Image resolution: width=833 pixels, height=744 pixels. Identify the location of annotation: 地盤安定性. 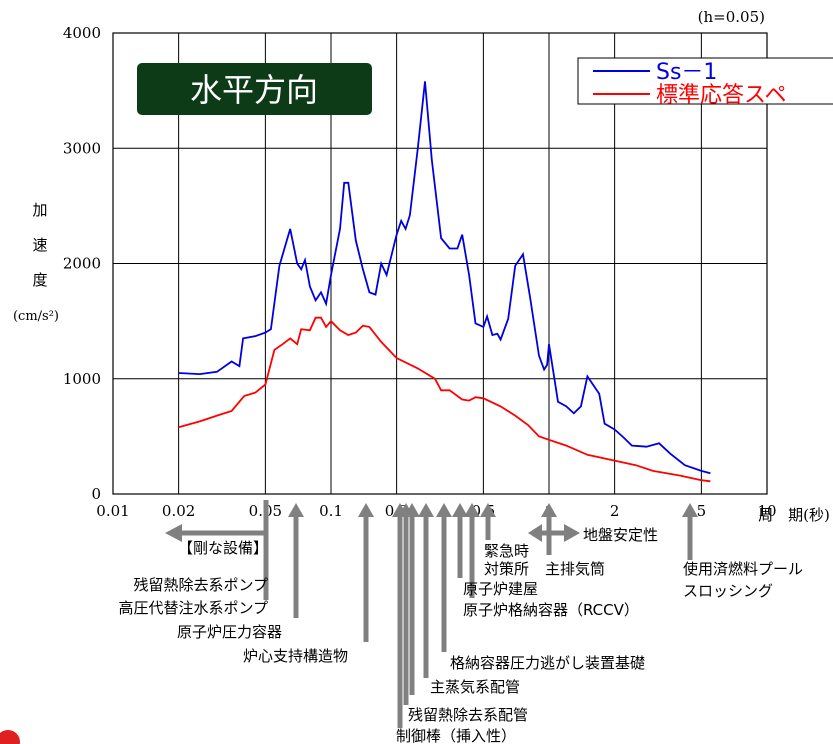
(620, 535).